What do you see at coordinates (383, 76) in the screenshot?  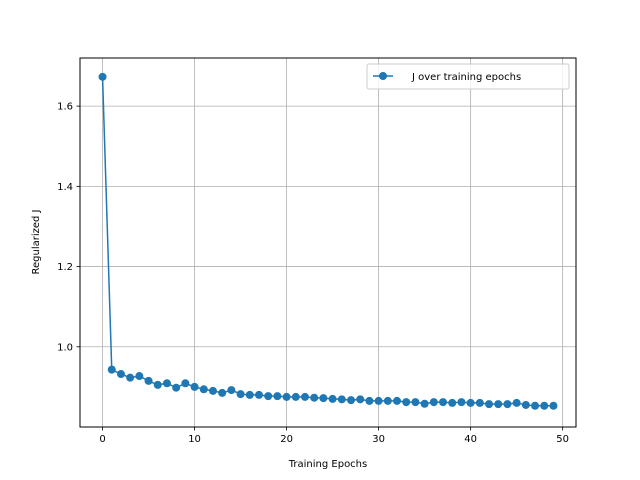 I see `legend-marker-swatch` at bounding box center [383, 76].